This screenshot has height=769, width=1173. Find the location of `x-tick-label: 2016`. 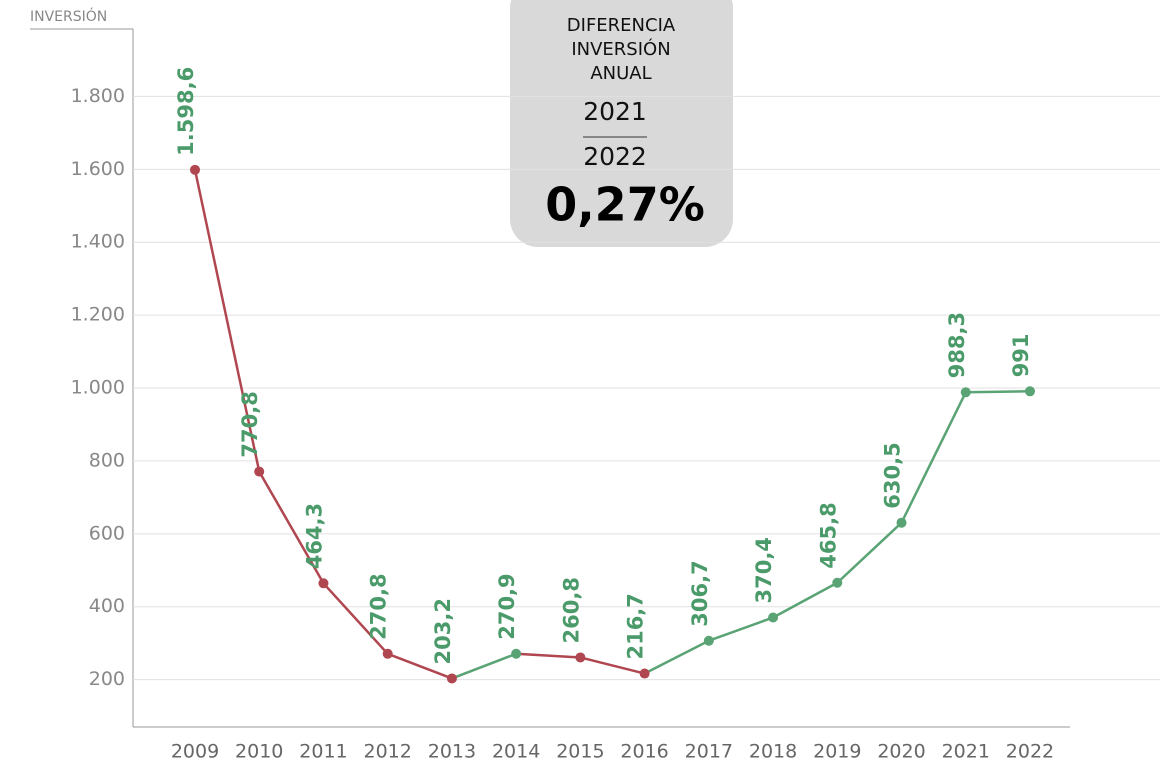

x-tick-label: 2016 is located at coordinates (644, 752).